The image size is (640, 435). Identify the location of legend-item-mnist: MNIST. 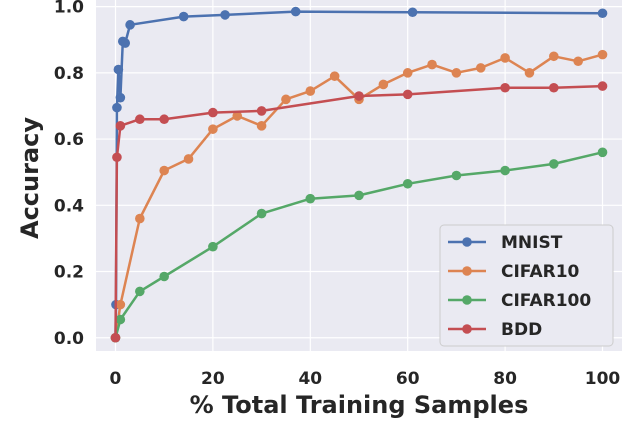
(505, 243).